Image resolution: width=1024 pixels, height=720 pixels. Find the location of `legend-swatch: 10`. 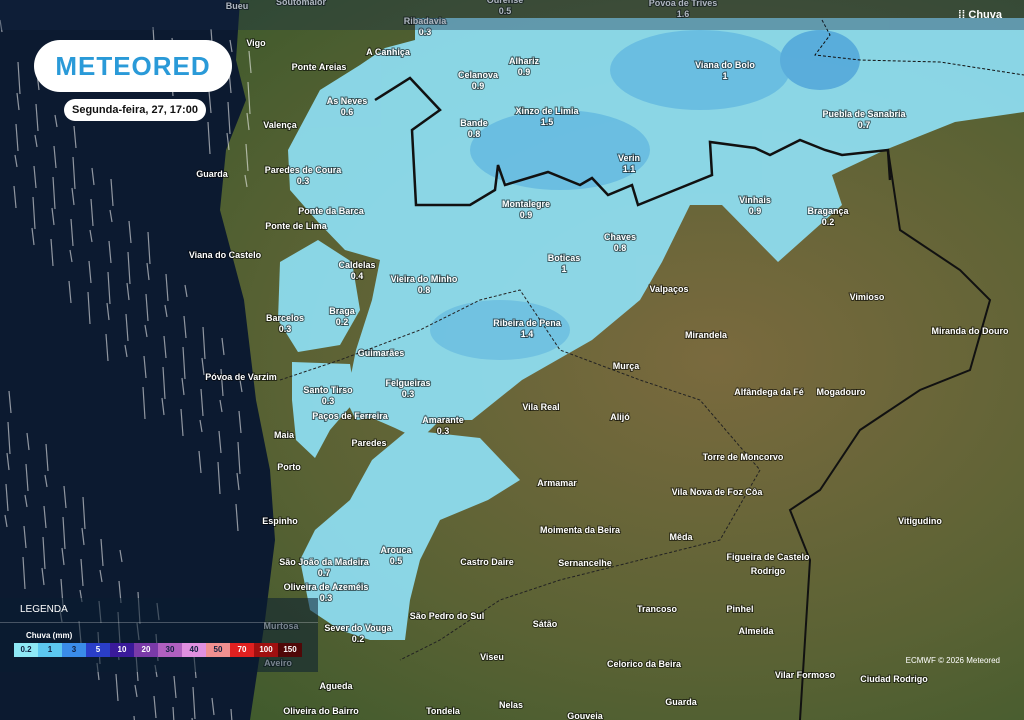

legend-swatch: 10 is located at coordinates (122, 650).